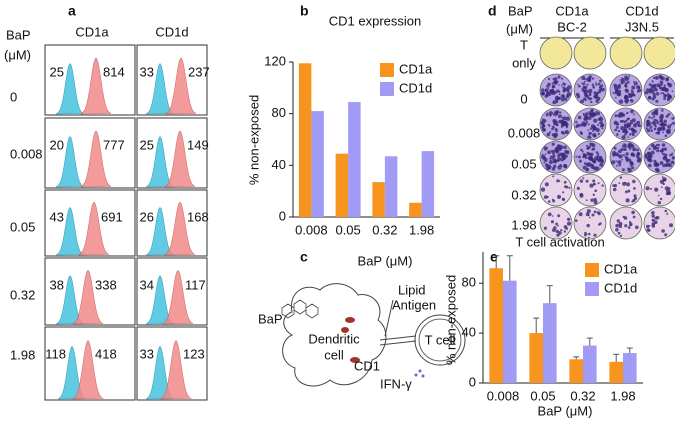  I want to click on column-header: J3N.5, so click(642, 26).